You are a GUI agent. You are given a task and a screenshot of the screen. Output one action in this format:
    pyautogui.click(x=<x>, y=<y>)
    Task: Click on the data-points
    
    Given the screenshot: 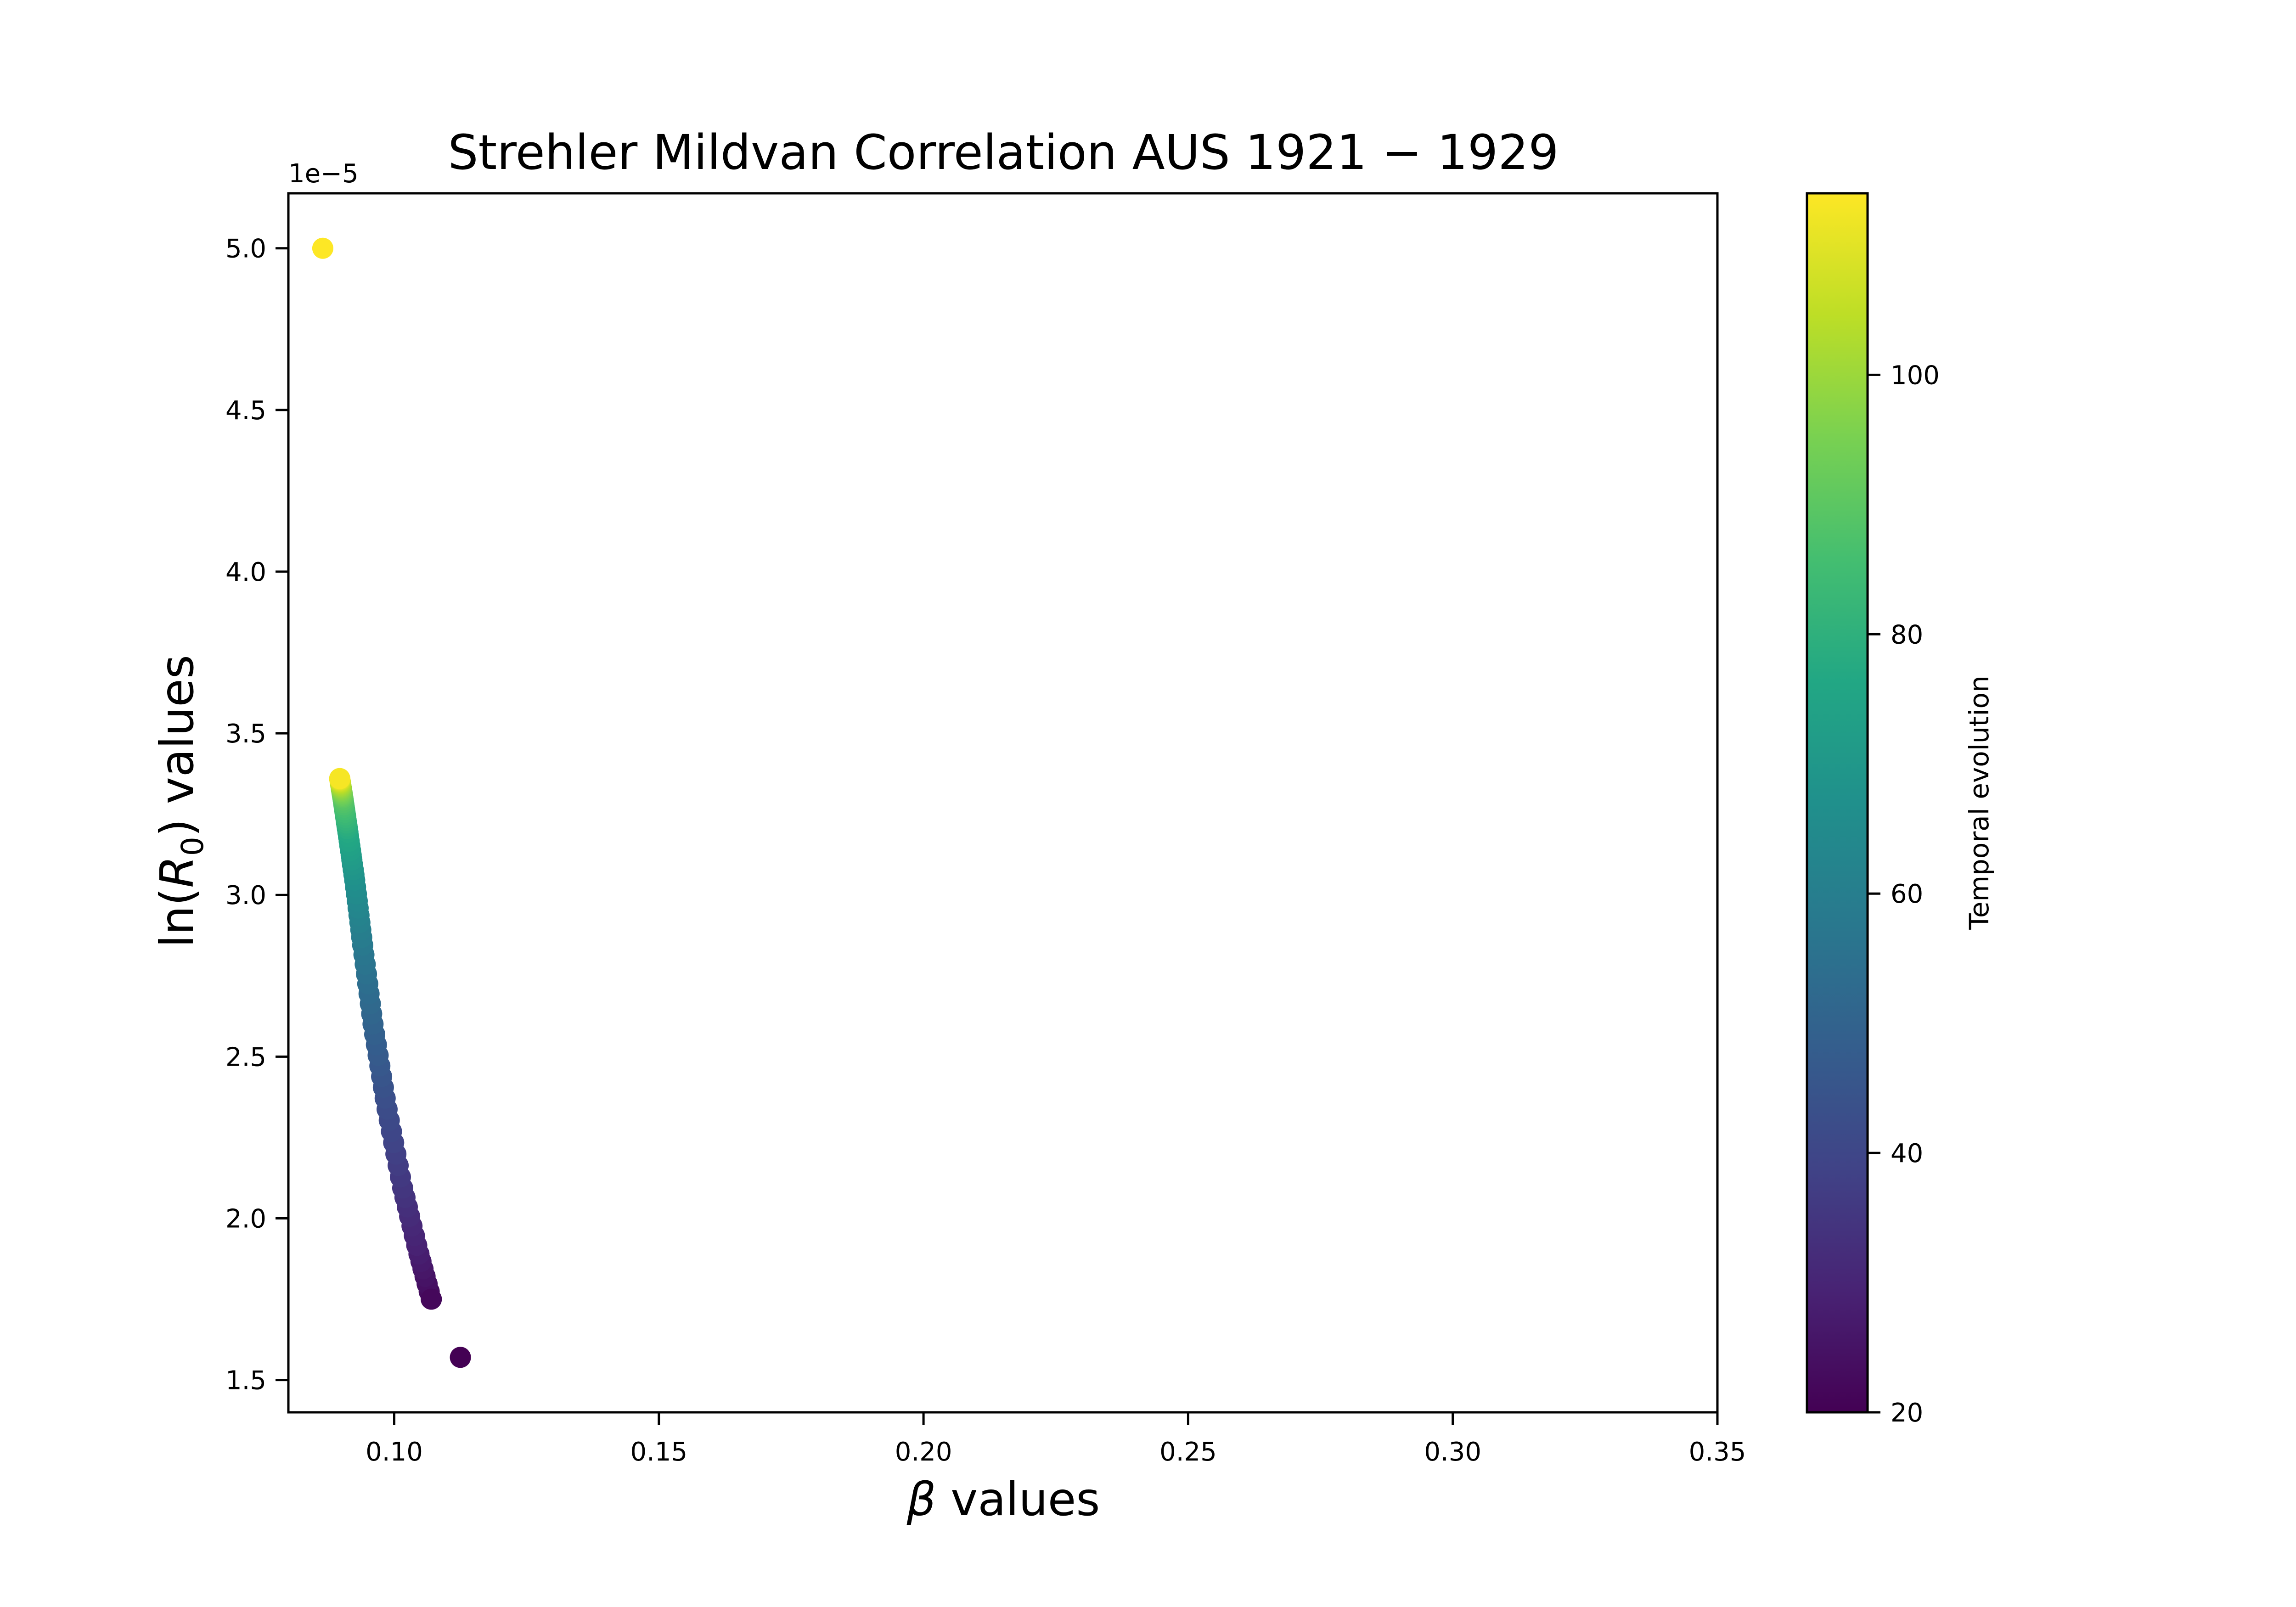 What is the action you would take?
    pyautogui.click(x=391, y=802)
    